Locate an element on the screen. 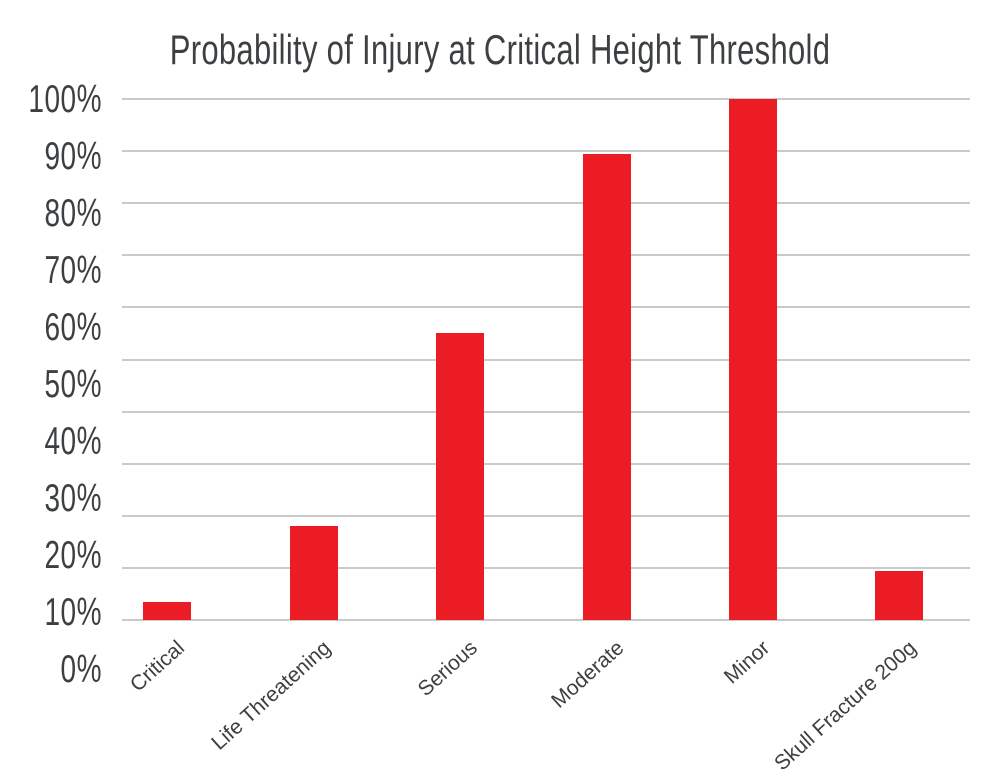 This screenshot has width=1000, height=780. y-axis-tick-label: 0% is located at coordinates (81, 669).